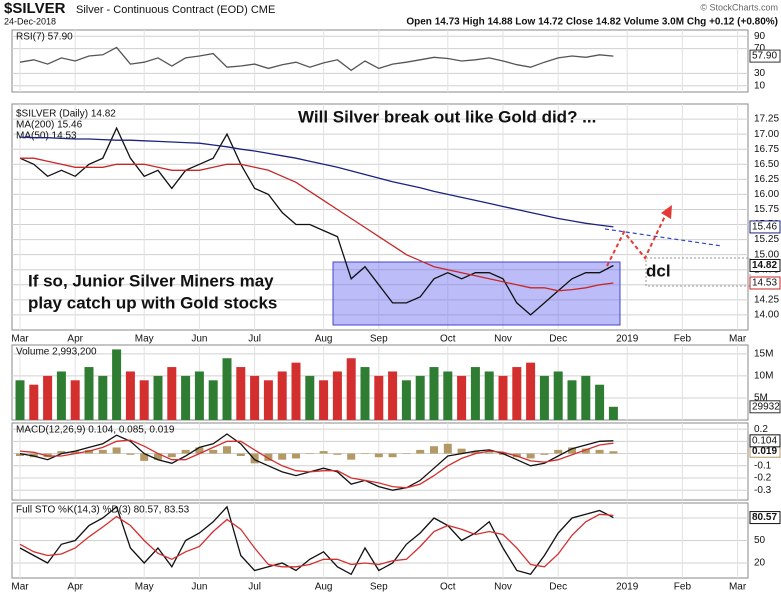  Describe the element at coordinates (761, 429) in the screenshot. I see `y-tick-label: 0.2` at that location.